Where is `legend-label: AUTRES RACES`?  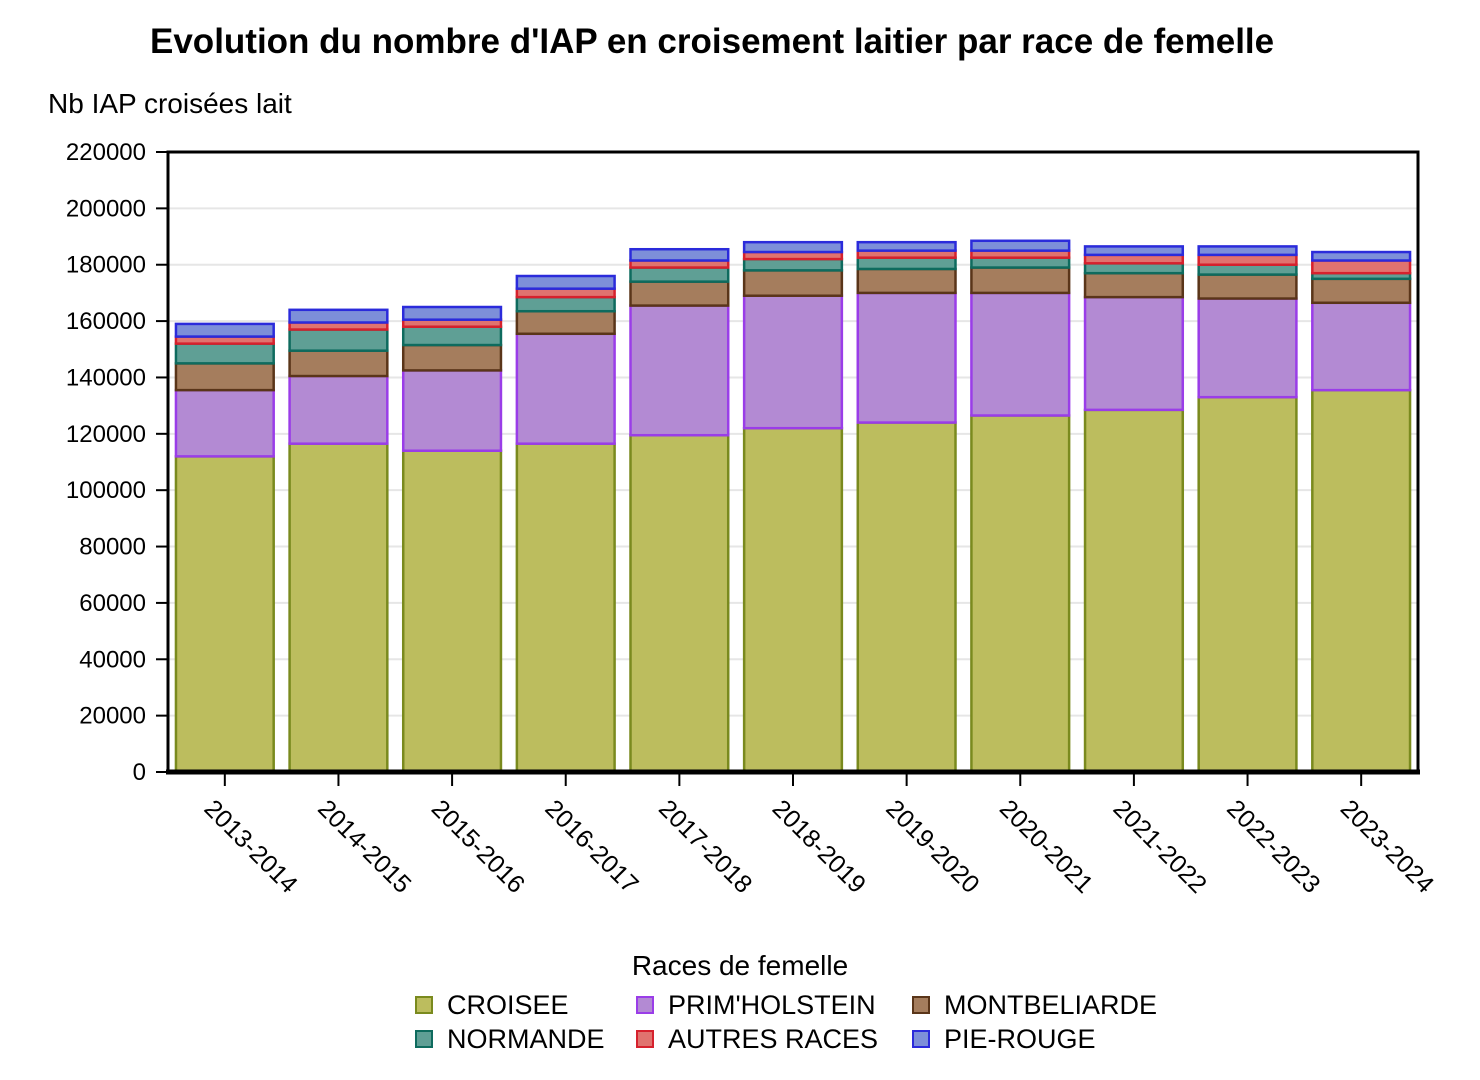 legend-label: AUTRES RACES is located at coordinates (773, 1038).